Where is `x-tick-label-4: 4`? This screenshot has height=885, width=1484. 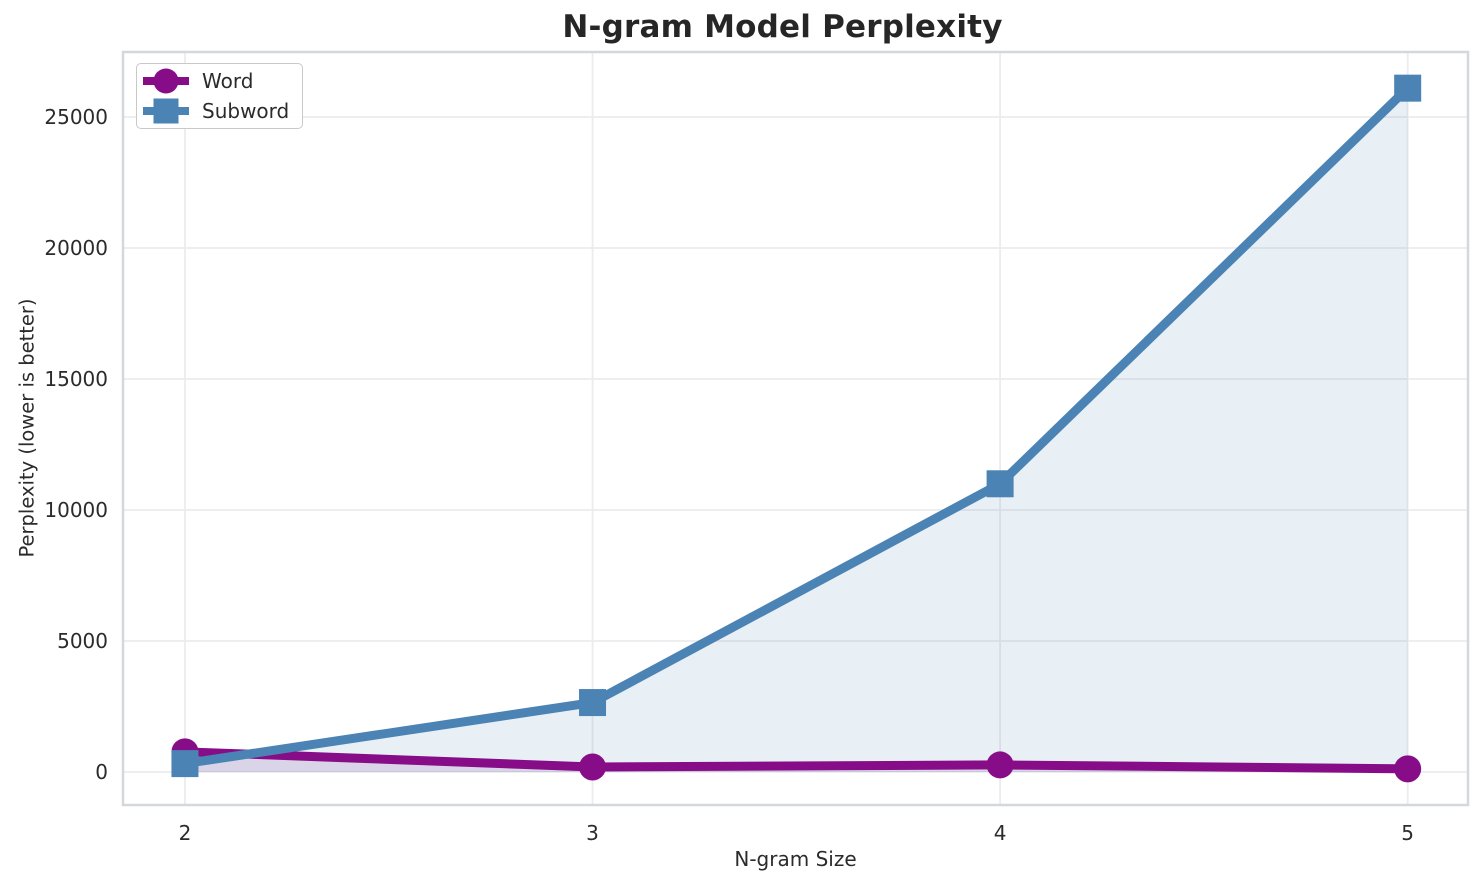
x-tick-label-4: 4 is located at coordinates (1000, 833).